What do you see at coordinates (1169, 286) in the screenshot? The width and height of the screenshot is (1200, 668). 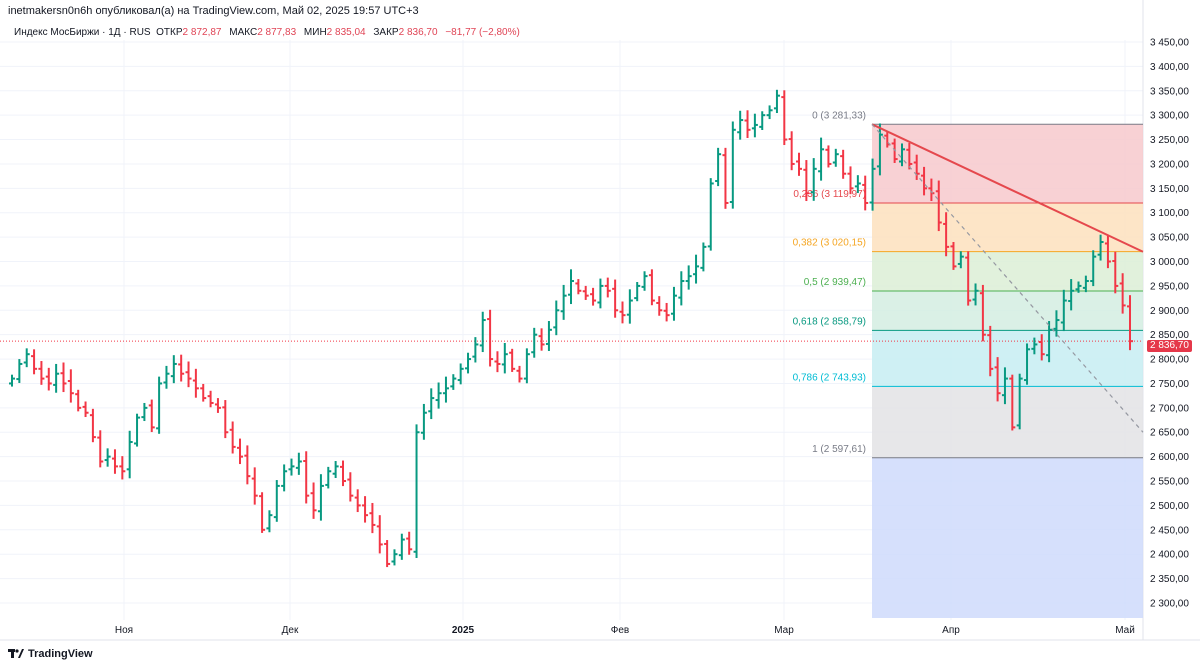 I see `y-tick-label: 2 950,00` at bounding box center [1169, 286].